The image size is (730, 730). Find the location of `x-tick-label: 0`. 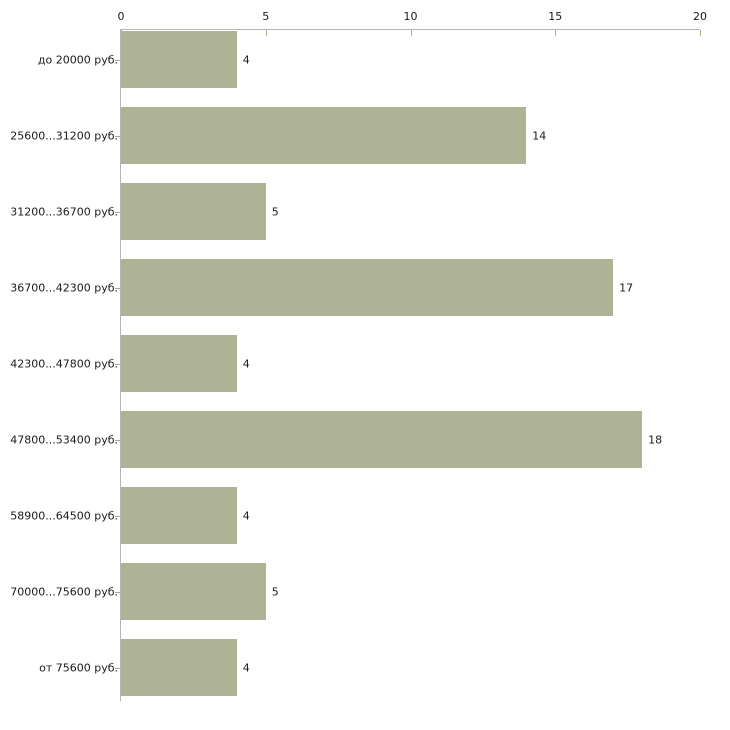

x-tick-label: 0 is located at coordinates (121, 16).